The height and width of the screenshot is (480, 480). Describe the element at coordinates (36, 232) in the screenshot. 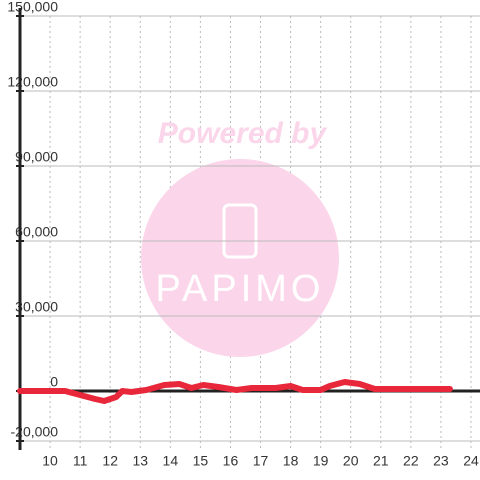

I see `y-tick-label: 60,000` at that location.